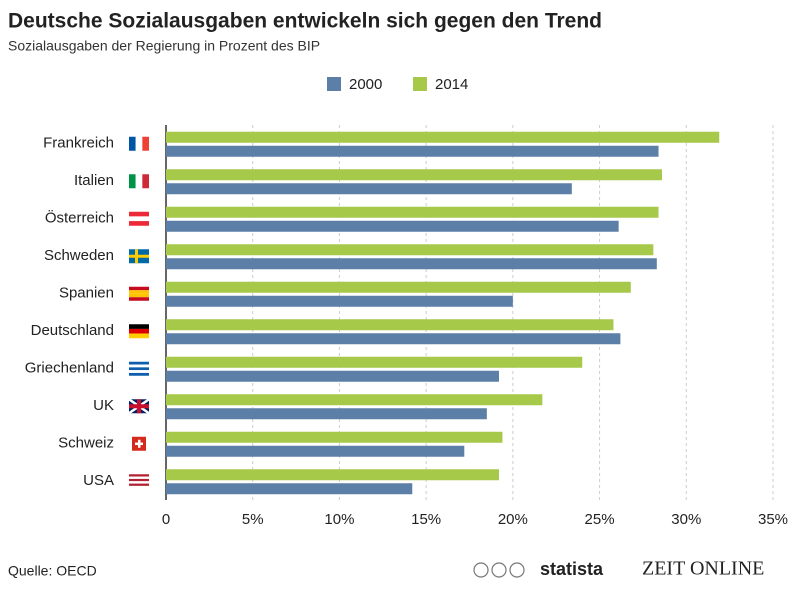 The image size is (800, 600). I want to click on y-tick-label: Deutschland, so click(72, 330).